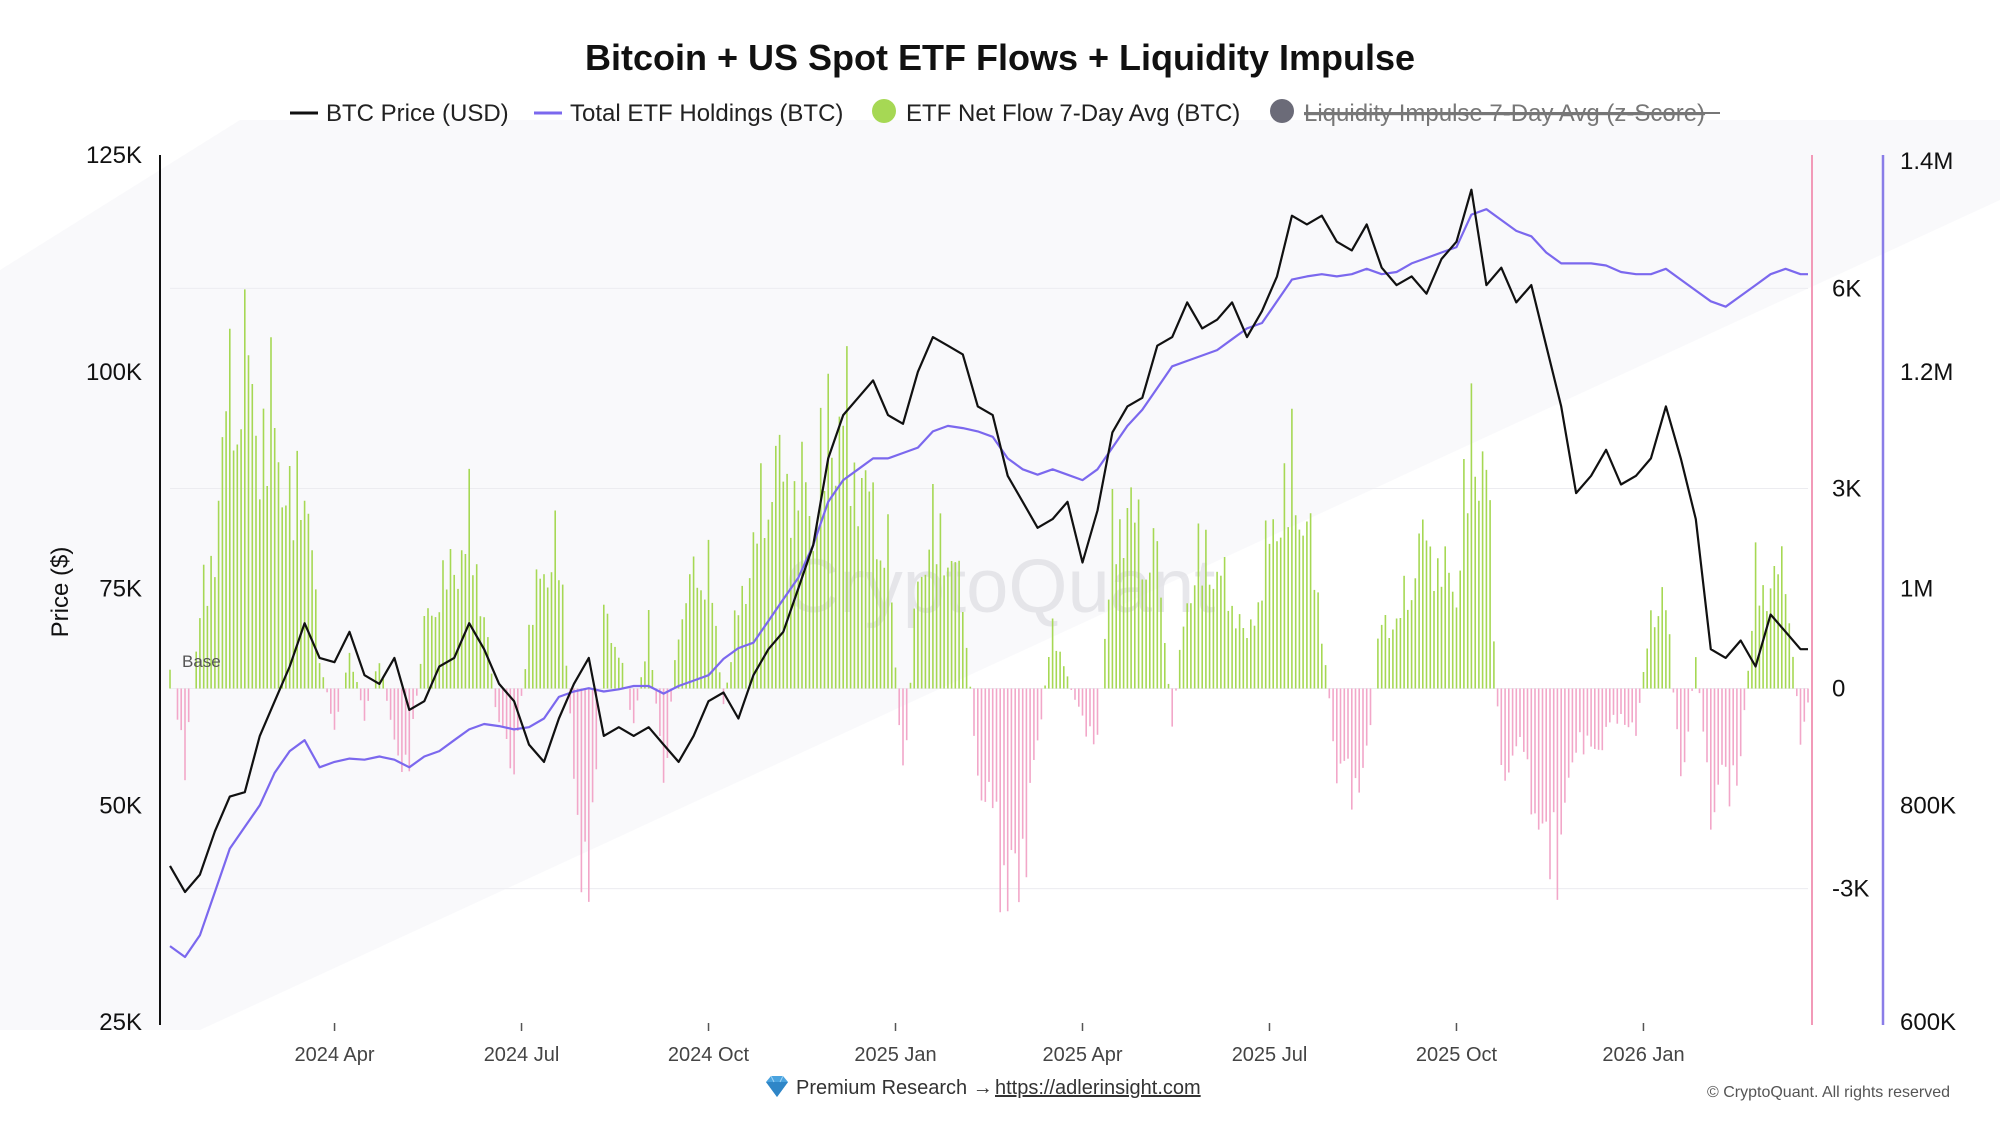 This screenshot has width=2000, height=1125. What do you see at coordinates (1926, 372) in the screenshot?
I see `holdings-tick-label: 1.2M` at bounding box center [1926, 372].